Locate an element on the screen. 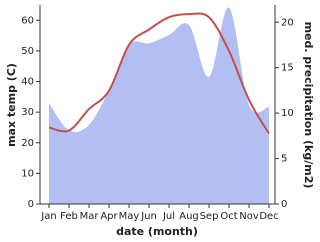 This screenshot has height=242, width=320. x-tick-label: Jan is located at coordinates (48, 216).